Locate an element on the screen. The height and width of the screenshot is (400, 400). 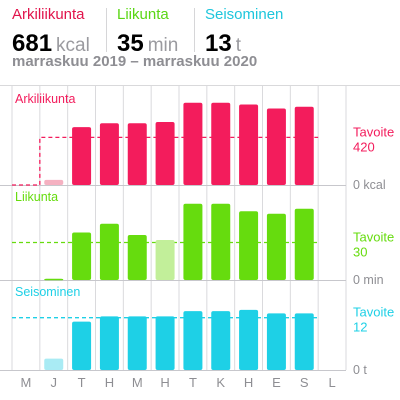
stat-move-label: Arkiliikunta is located at coordinates (48, 14).